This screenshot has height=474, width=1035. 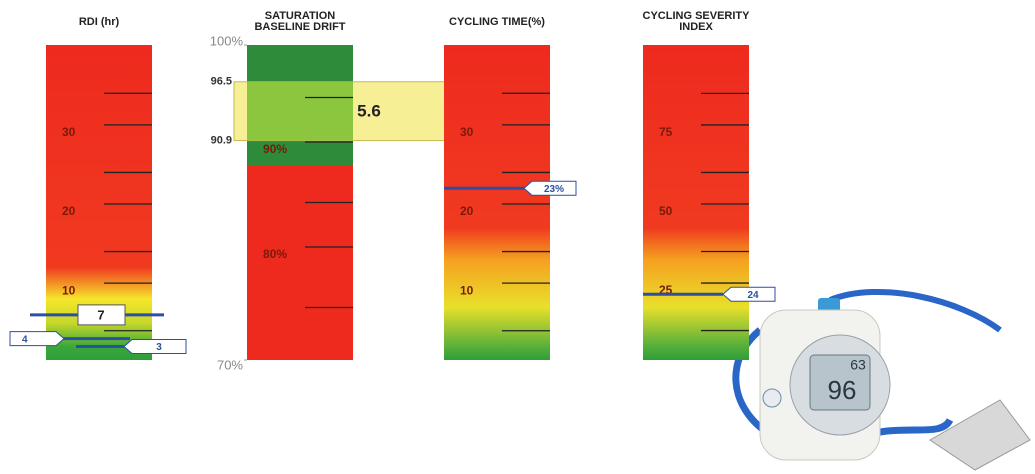 What do you see at coordinates (696, 27) in the screenshot?
I see `gauge-title: INDEX` at bounding box center [696, 27].